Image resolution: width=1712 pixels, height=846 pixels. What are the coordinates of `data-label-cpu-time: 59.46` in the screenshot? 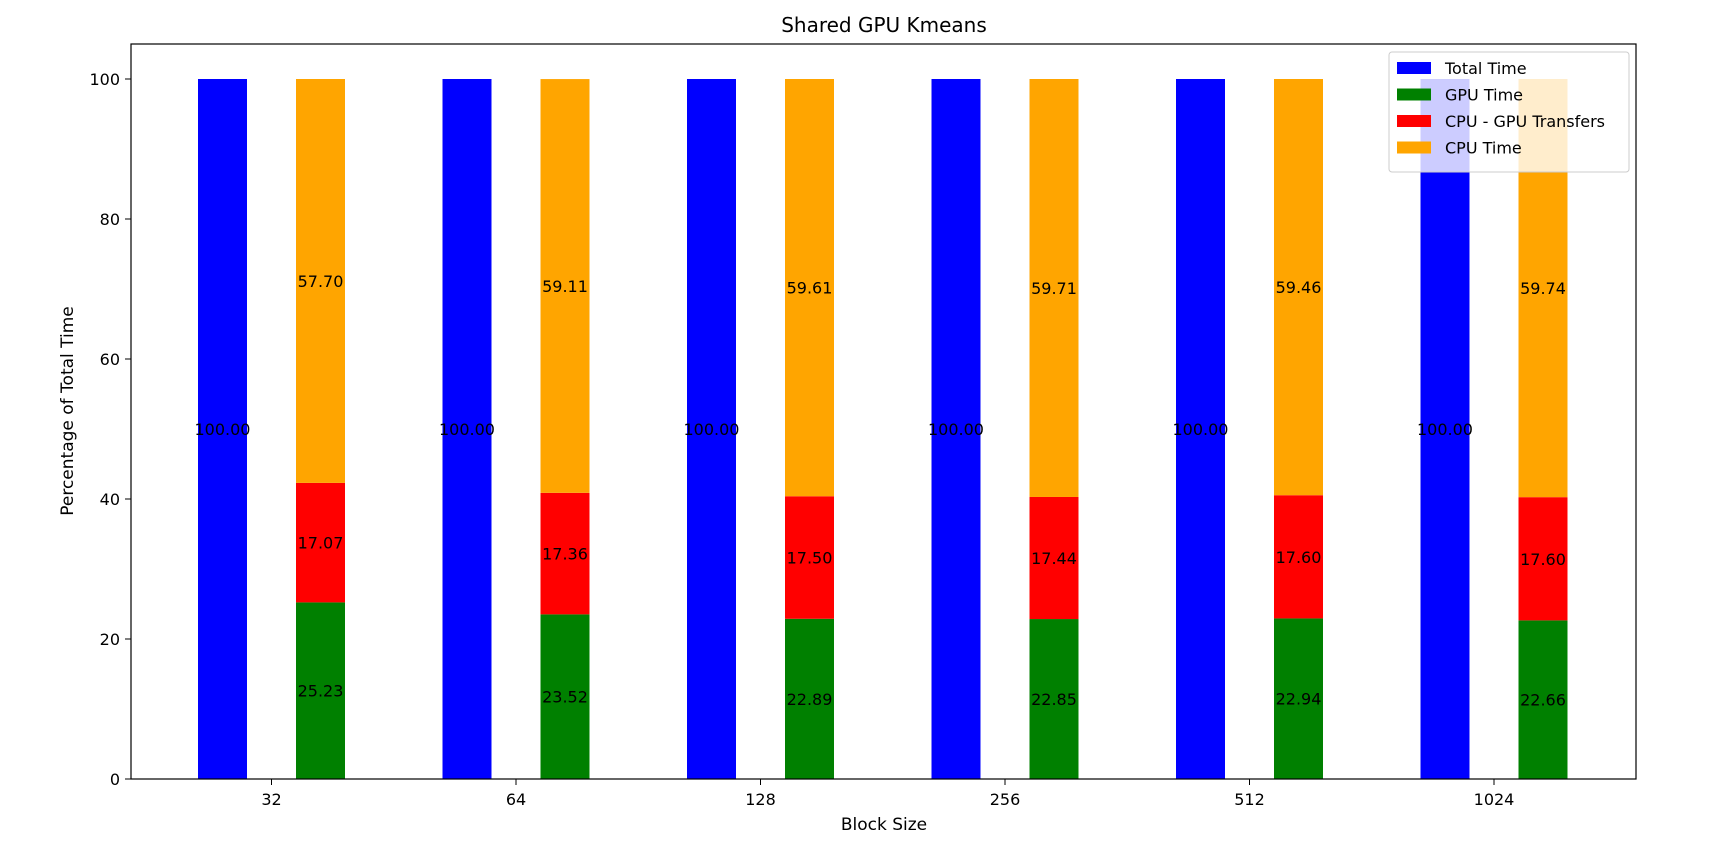 It's located at (1299, 287).